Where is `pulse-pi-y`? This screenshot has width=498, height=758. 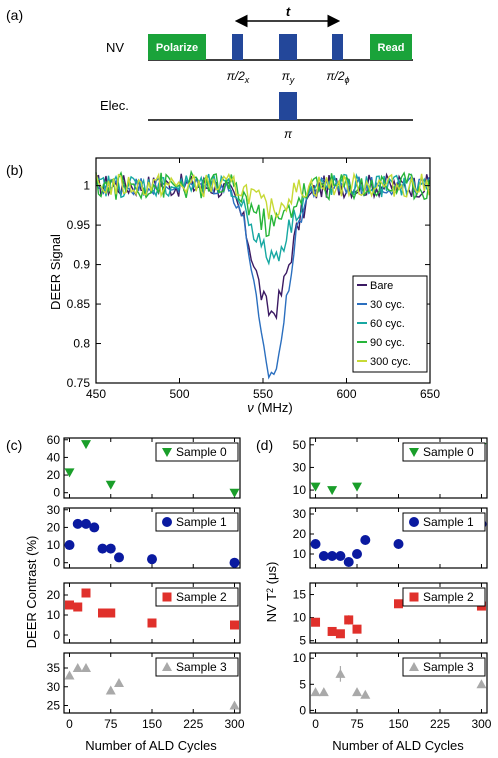
pulse-pi-y is located at coordinates (288, 47).